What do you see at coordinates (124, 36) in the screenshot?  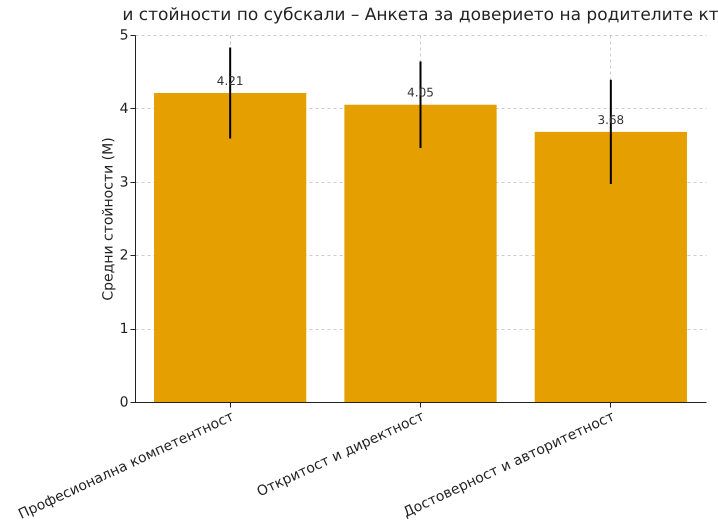 I see `y-tick-label: 5` at bounding box center [124, 36].